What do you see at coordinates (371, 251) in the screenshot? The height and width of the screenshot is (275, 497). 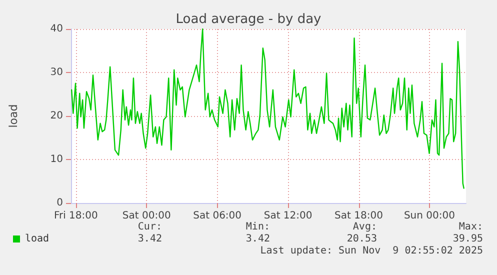 I see `text: Last update: Sun Nov 9 02:55:02 2025` at bounding box center [371, 251].